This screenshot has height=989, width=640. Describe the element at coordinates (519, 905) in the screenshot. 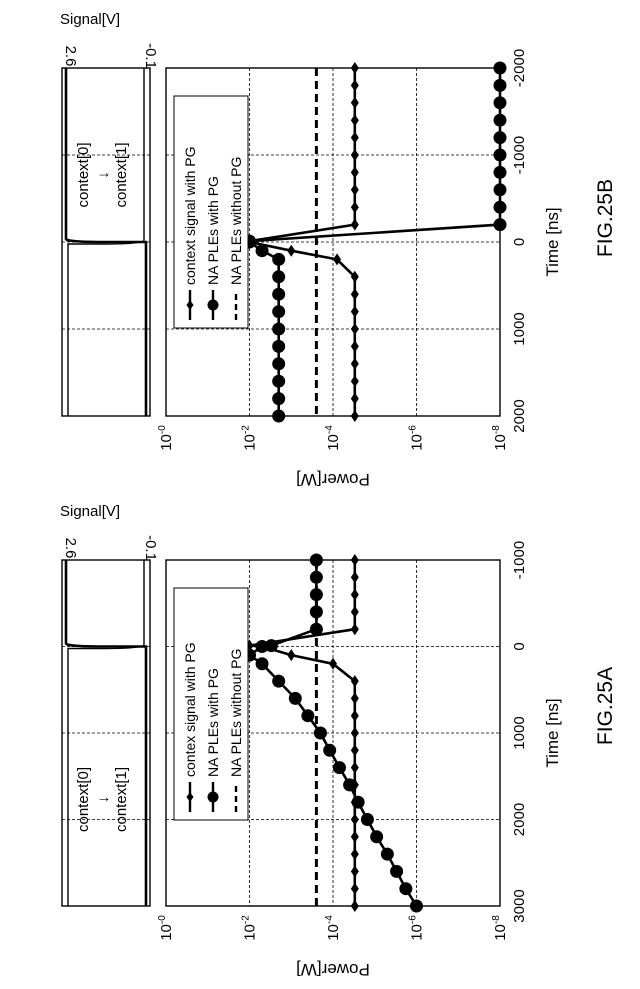

I see `x-tick-label: 3000` at that location.